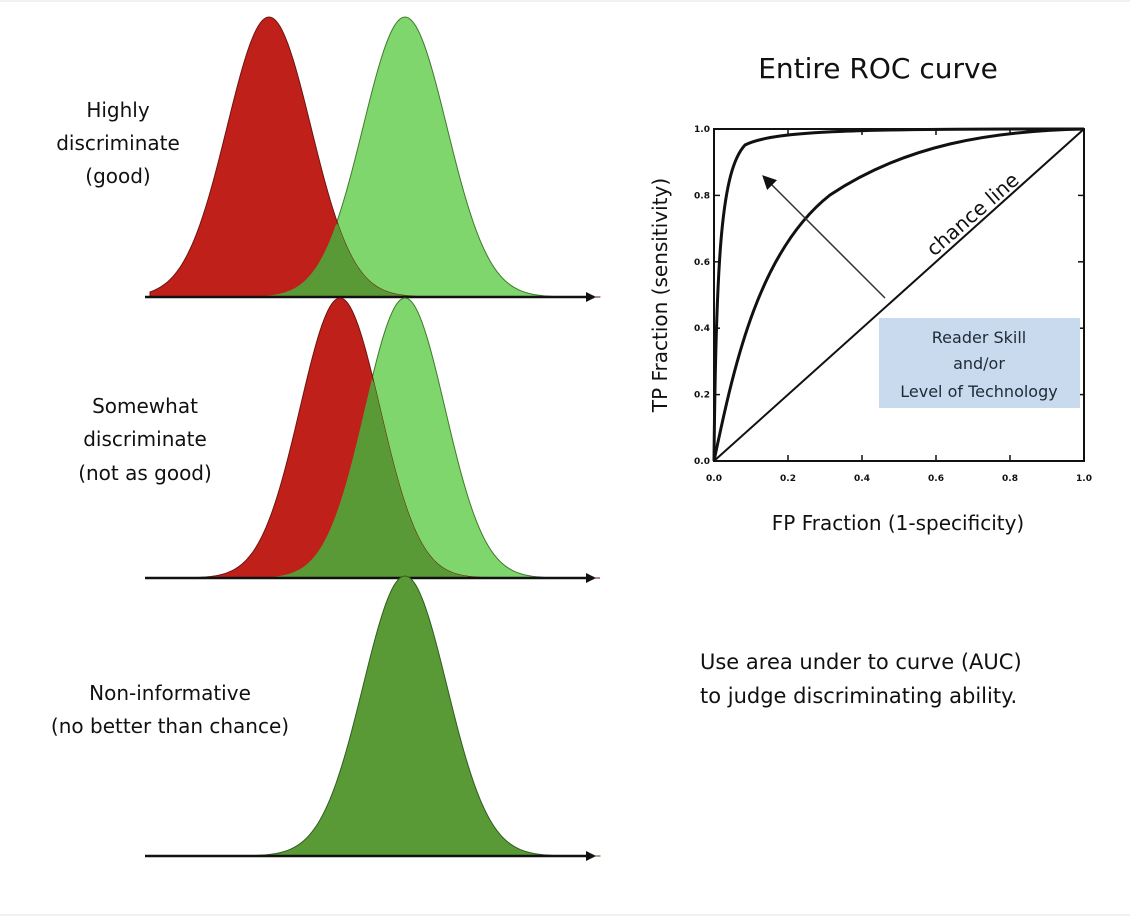 The height and width of the screenshot is (916, 1130). What do you see at coordinates (145, 406) in the screenshot?
I see `panel-moderate-line-1: Somewhat` at bounding box center [145, 406].